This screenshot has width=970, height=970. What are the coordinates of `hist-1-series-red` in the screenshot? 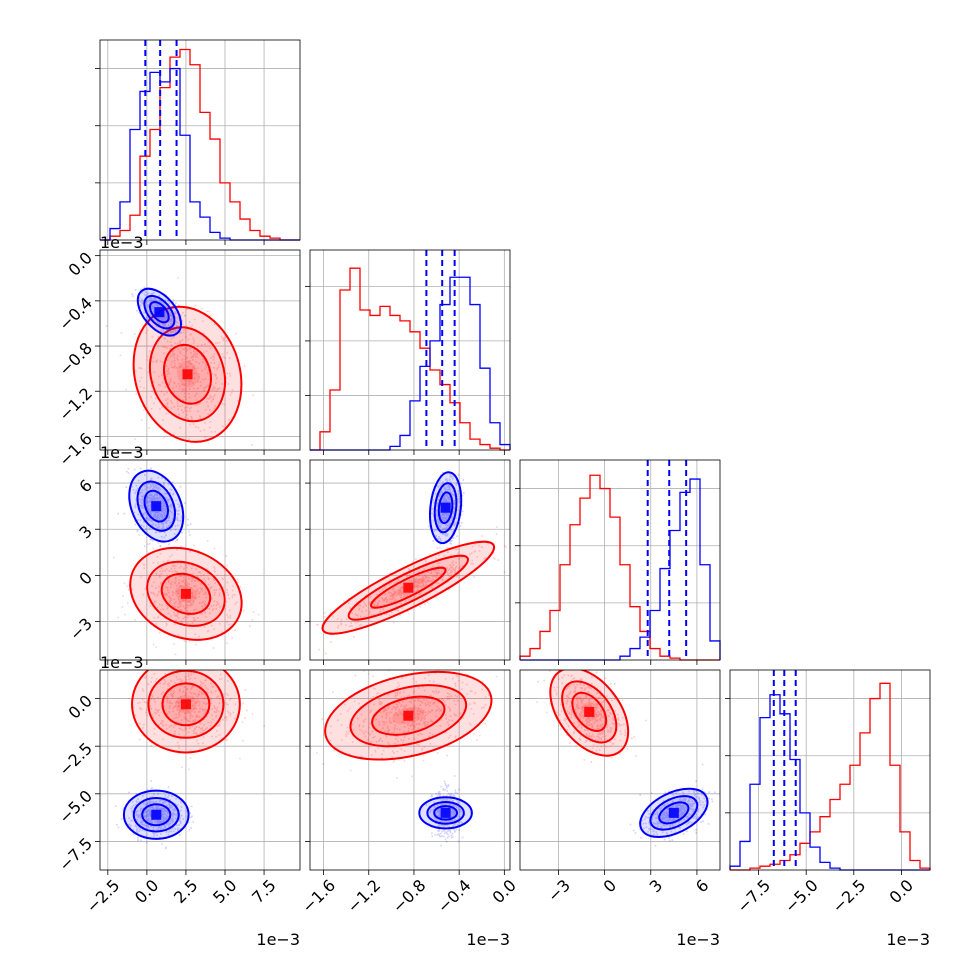 It's located at (410, 359).